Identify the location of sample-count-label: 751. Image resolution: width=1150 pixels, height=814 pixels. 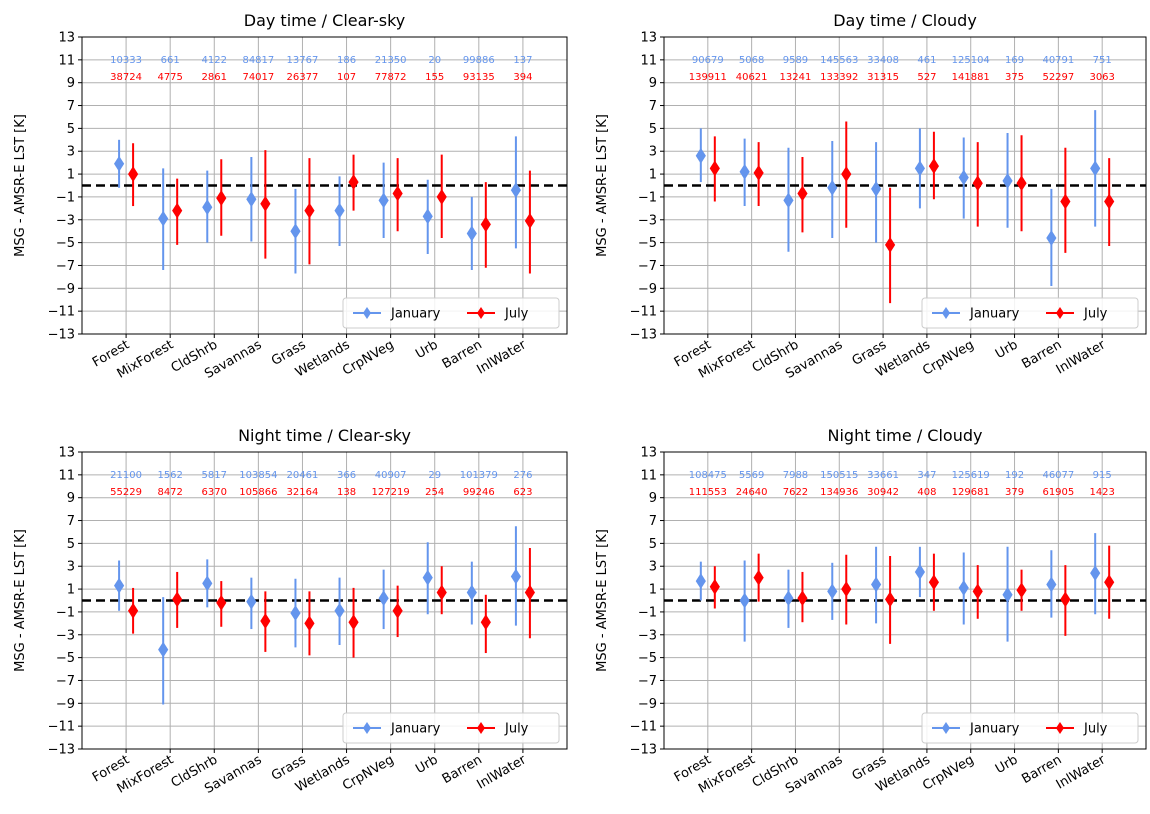
(1102, 60).